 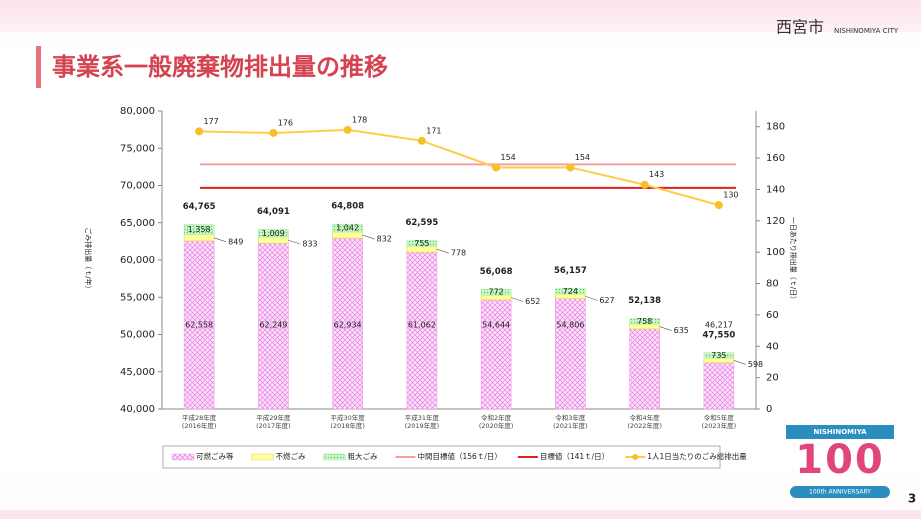 What do you see at coordinates (635, 457) in the screenshot?
I see `legend-swatch-point` at bounding box center [635, 457].